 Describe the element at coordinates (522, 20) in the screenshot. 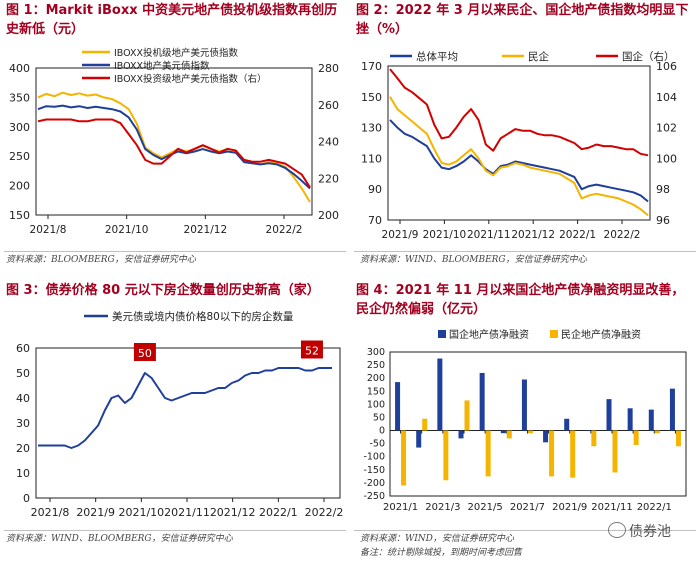

I see `figure-2-title: 图 2：2022 年 3 月以来民企、国企地产债指数均明显下挫（%）` at that location.